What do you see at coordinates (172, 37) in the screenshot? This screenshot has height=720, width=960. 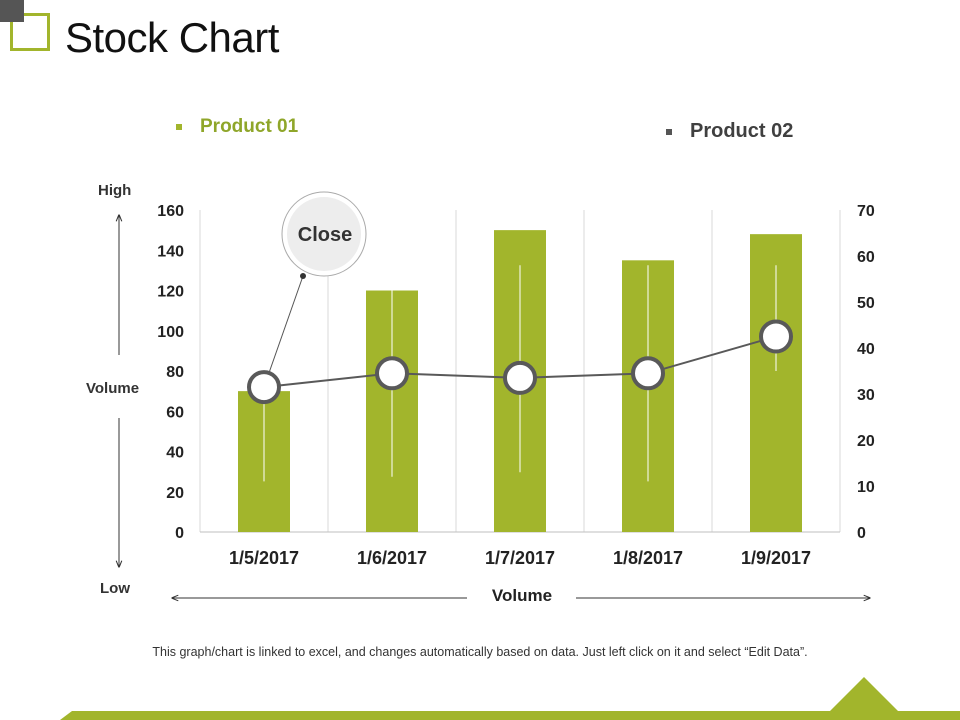 I see `page-title: Stock Chart` at bounding box center [172, 37].